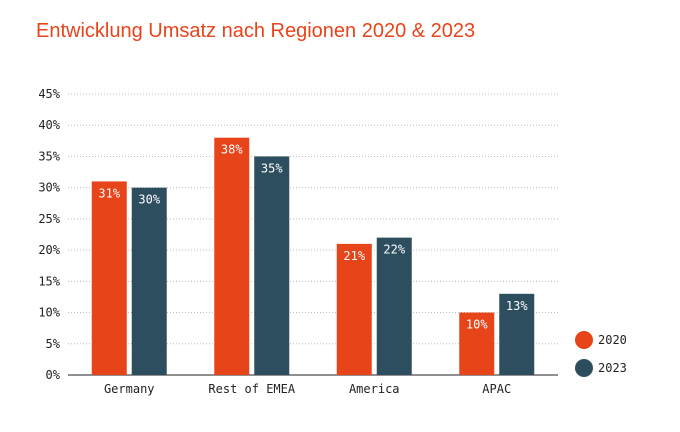 This screenshot has width=680, height=432. What do you see at coordinates (109, 193) in the screenshot?
I see `data-label: 31%` at bounding box center [109, 193].